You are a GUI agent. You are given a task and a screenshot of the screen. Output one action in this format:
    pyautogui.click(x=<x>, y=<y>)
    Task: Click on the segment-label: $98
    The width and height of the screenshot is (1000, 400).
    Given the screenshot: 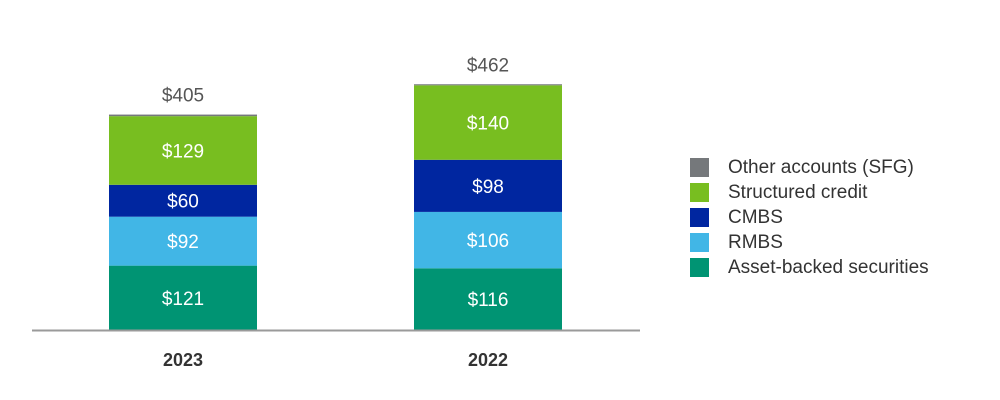 What is the action you would take?
    pyautogui.click(x=488, y=187)
    